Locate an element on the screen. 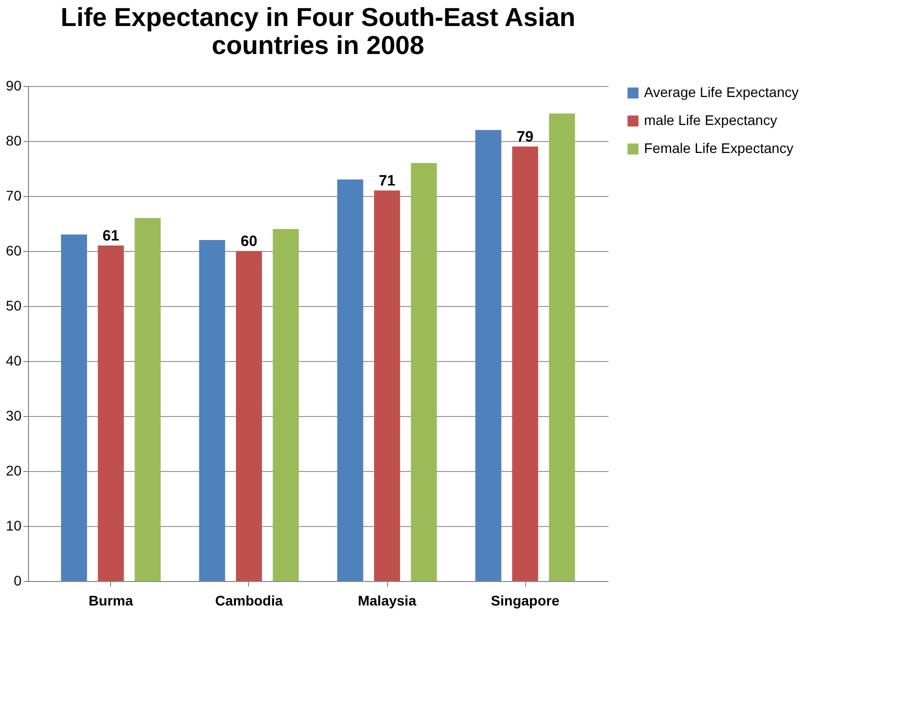 Image resolution: width=899 pixels, height=717 pixels. x-tick-label: Singapore is located at coordinates (525, 600).